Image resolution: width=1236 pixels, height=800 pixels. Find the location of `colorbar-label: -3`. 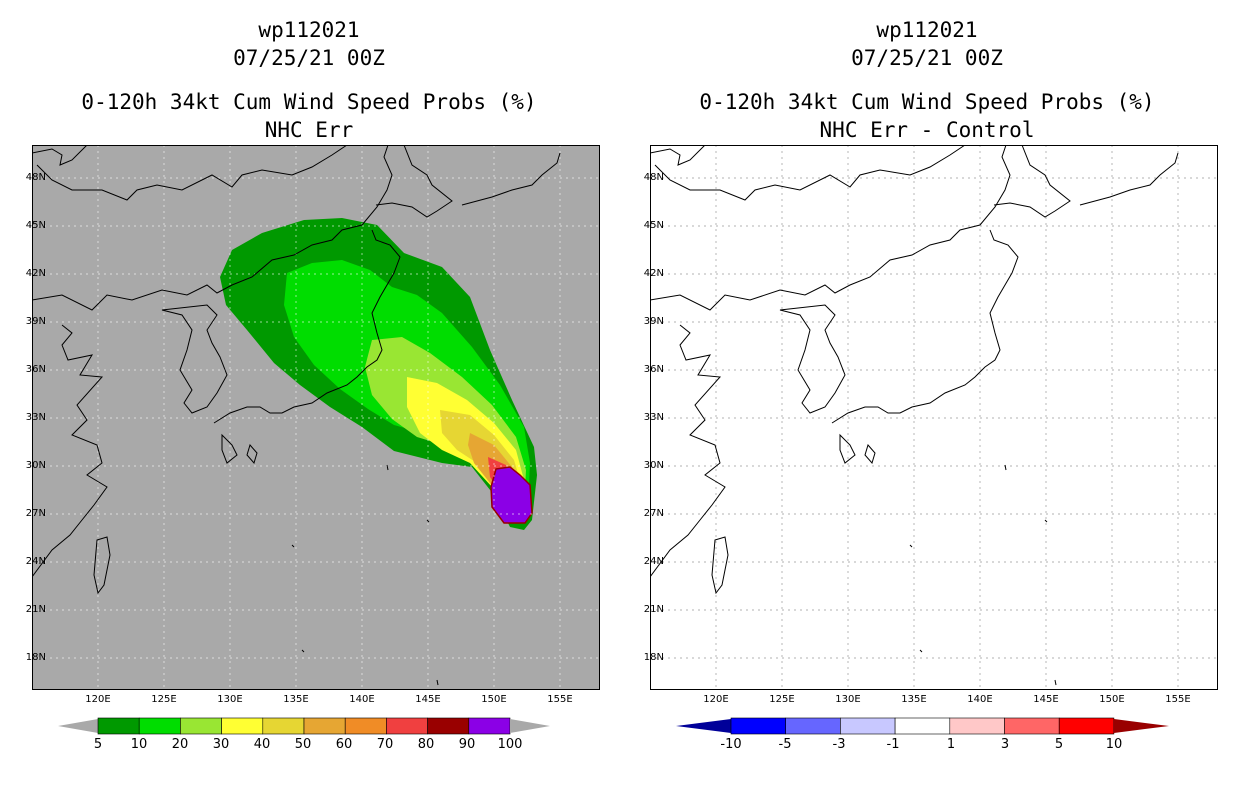

colorbar-label: -3 is located at coordinates (839, 744).